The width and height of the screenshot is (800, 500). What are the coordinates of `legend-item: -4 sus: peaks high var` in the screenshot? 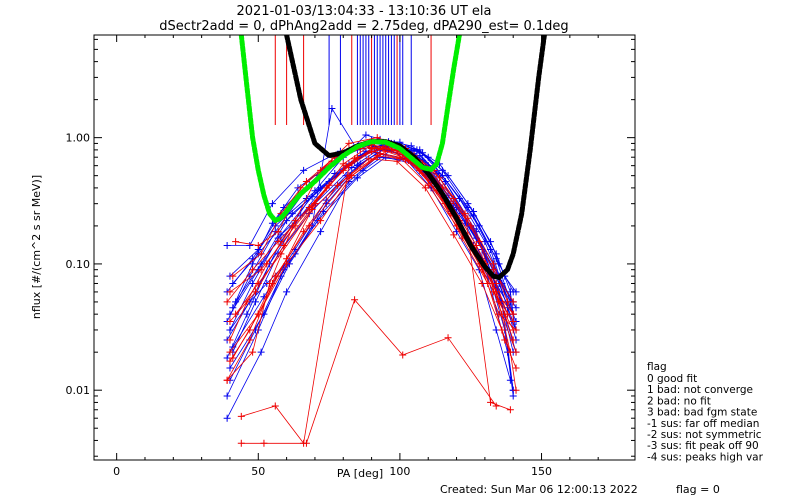 It's located at (705, 457).